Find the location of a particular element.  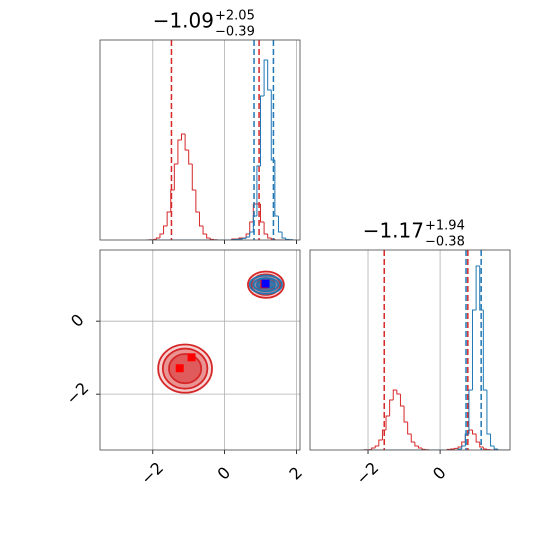

title: −1.17 is located at coordinates (393, 231).